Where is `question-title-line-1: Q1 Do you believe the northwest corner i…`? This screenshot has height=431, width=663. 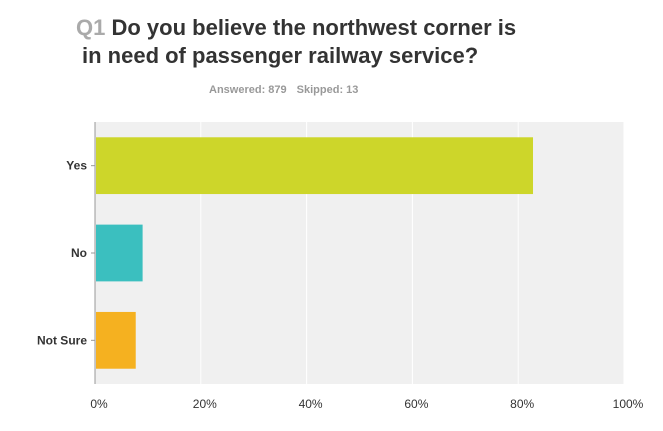
question-title-line-1: Q1 Do you believe the northwest corner i… is located at coordinates (356, 28).